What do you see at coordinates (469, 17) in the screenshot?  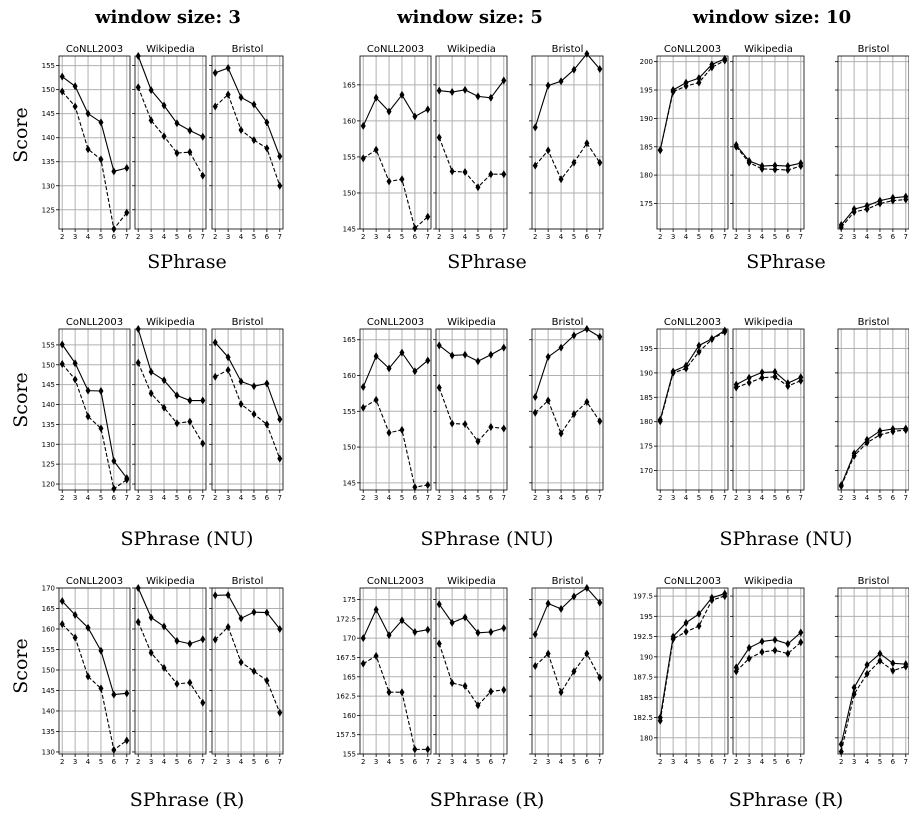 I see `column-title-ws5: window size: 5` at bounding box center [469, 17].